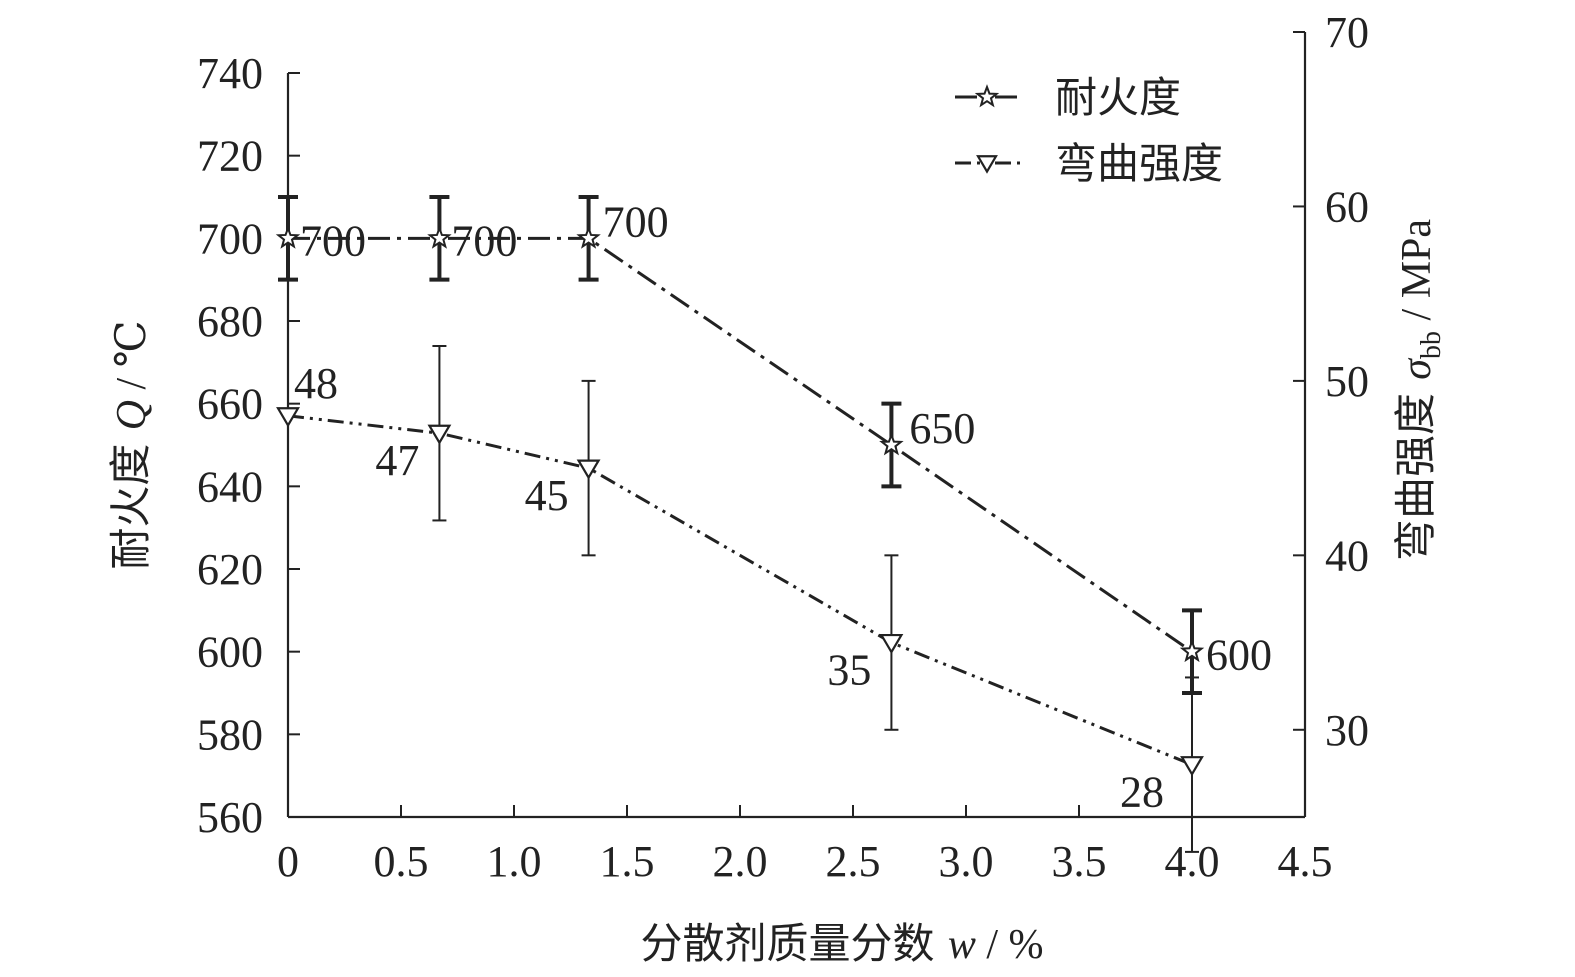 The width and height of the screenshot is (1575, 977). I want to click on data-label-refractoriness: 650, so click(942, 428).